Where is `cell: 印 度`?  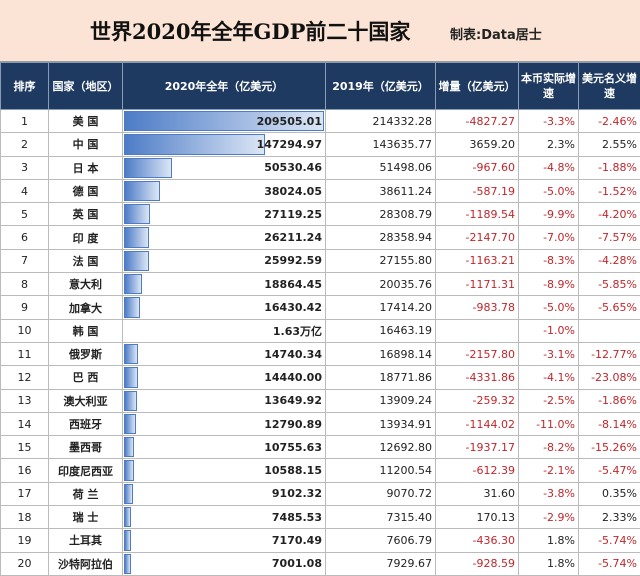
cell: 印 度 is located at coordinates (86, 237).